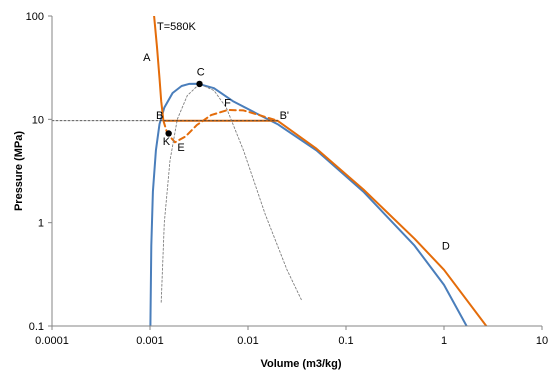 The height and width of the screenshot is (374, 551). What do you see at coordinates (168, 133) in the screenshot?
I see `marker-point-K` at bounding box center [168, 133].